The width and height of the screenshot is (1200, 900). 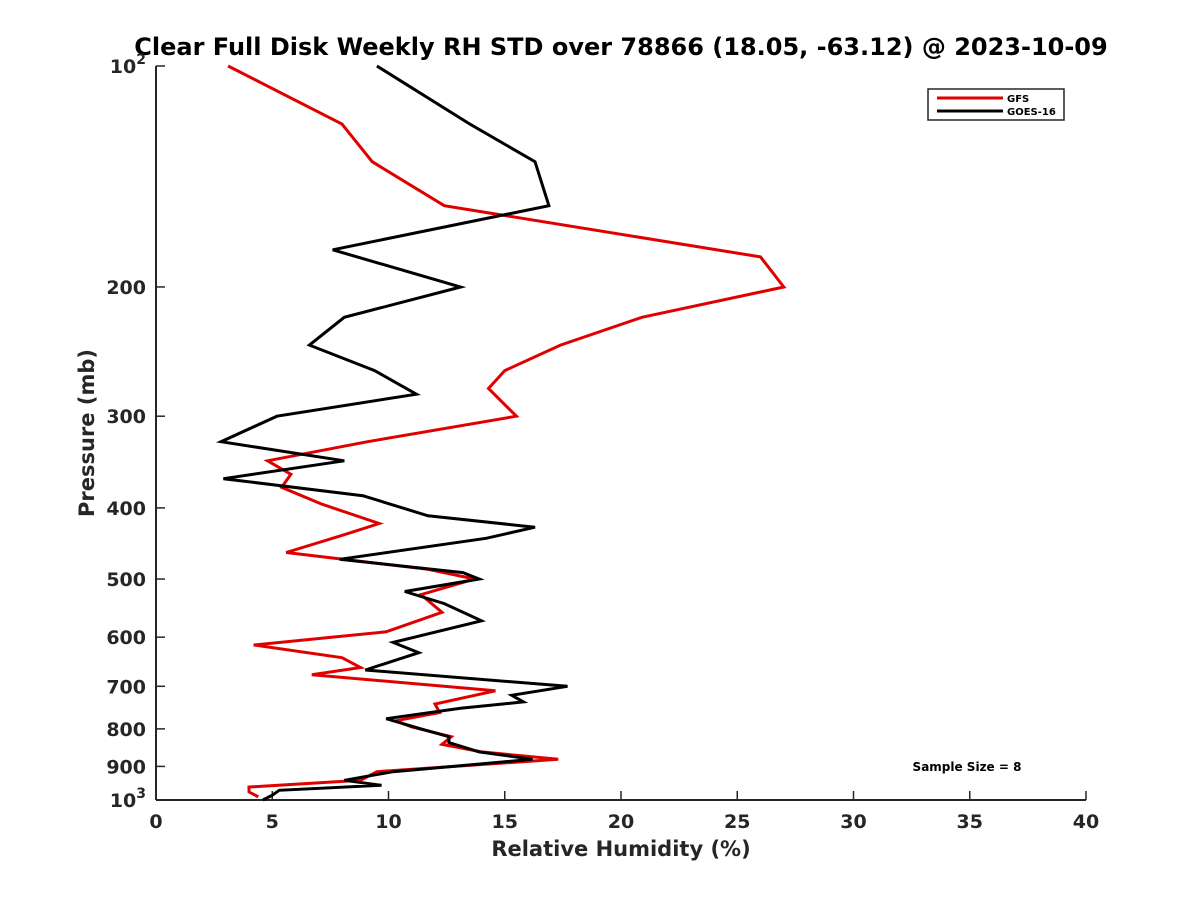 I want to click on y-tick-label-base: 700, so click(x=126, y=687).